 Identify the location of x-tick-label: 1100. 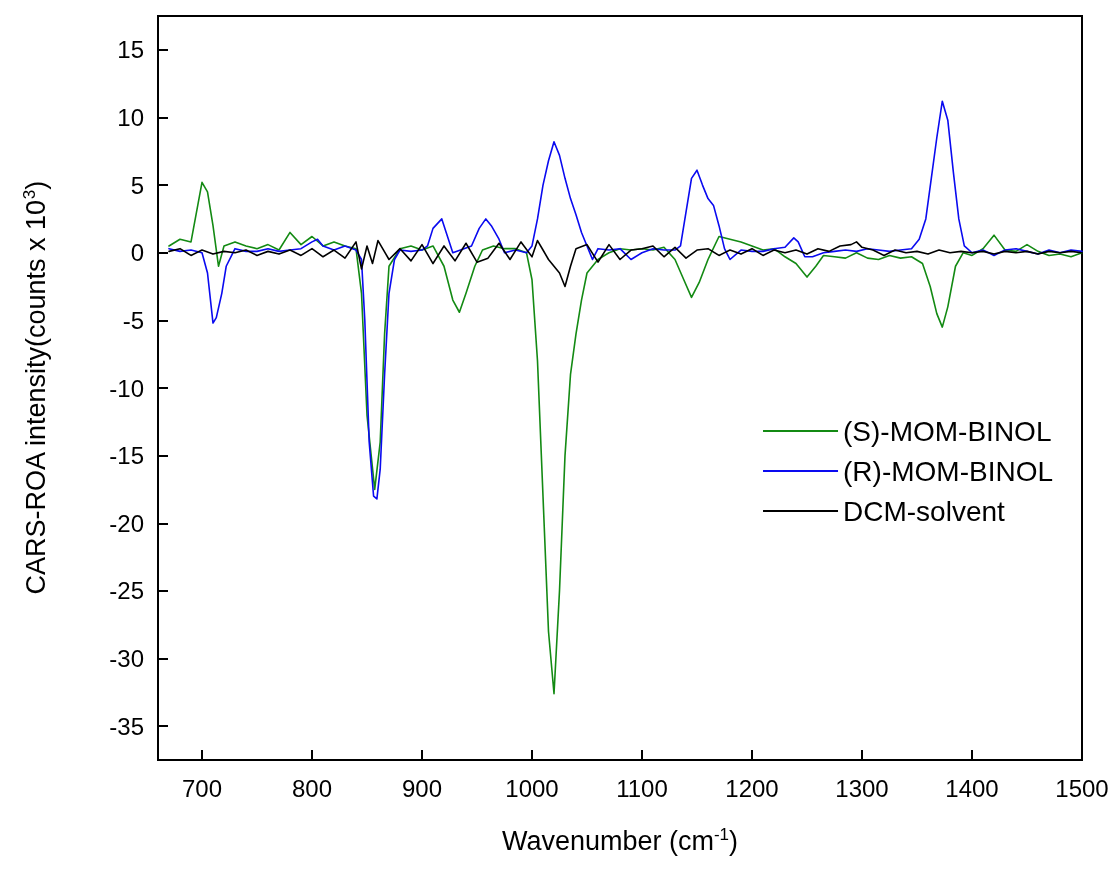
(642, 788).